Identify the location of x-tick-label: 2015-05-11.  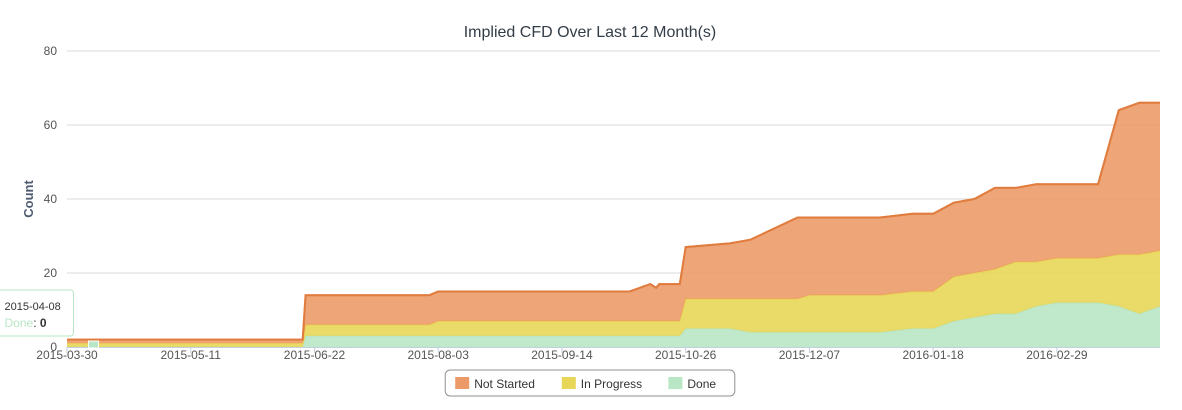
(190, 355).